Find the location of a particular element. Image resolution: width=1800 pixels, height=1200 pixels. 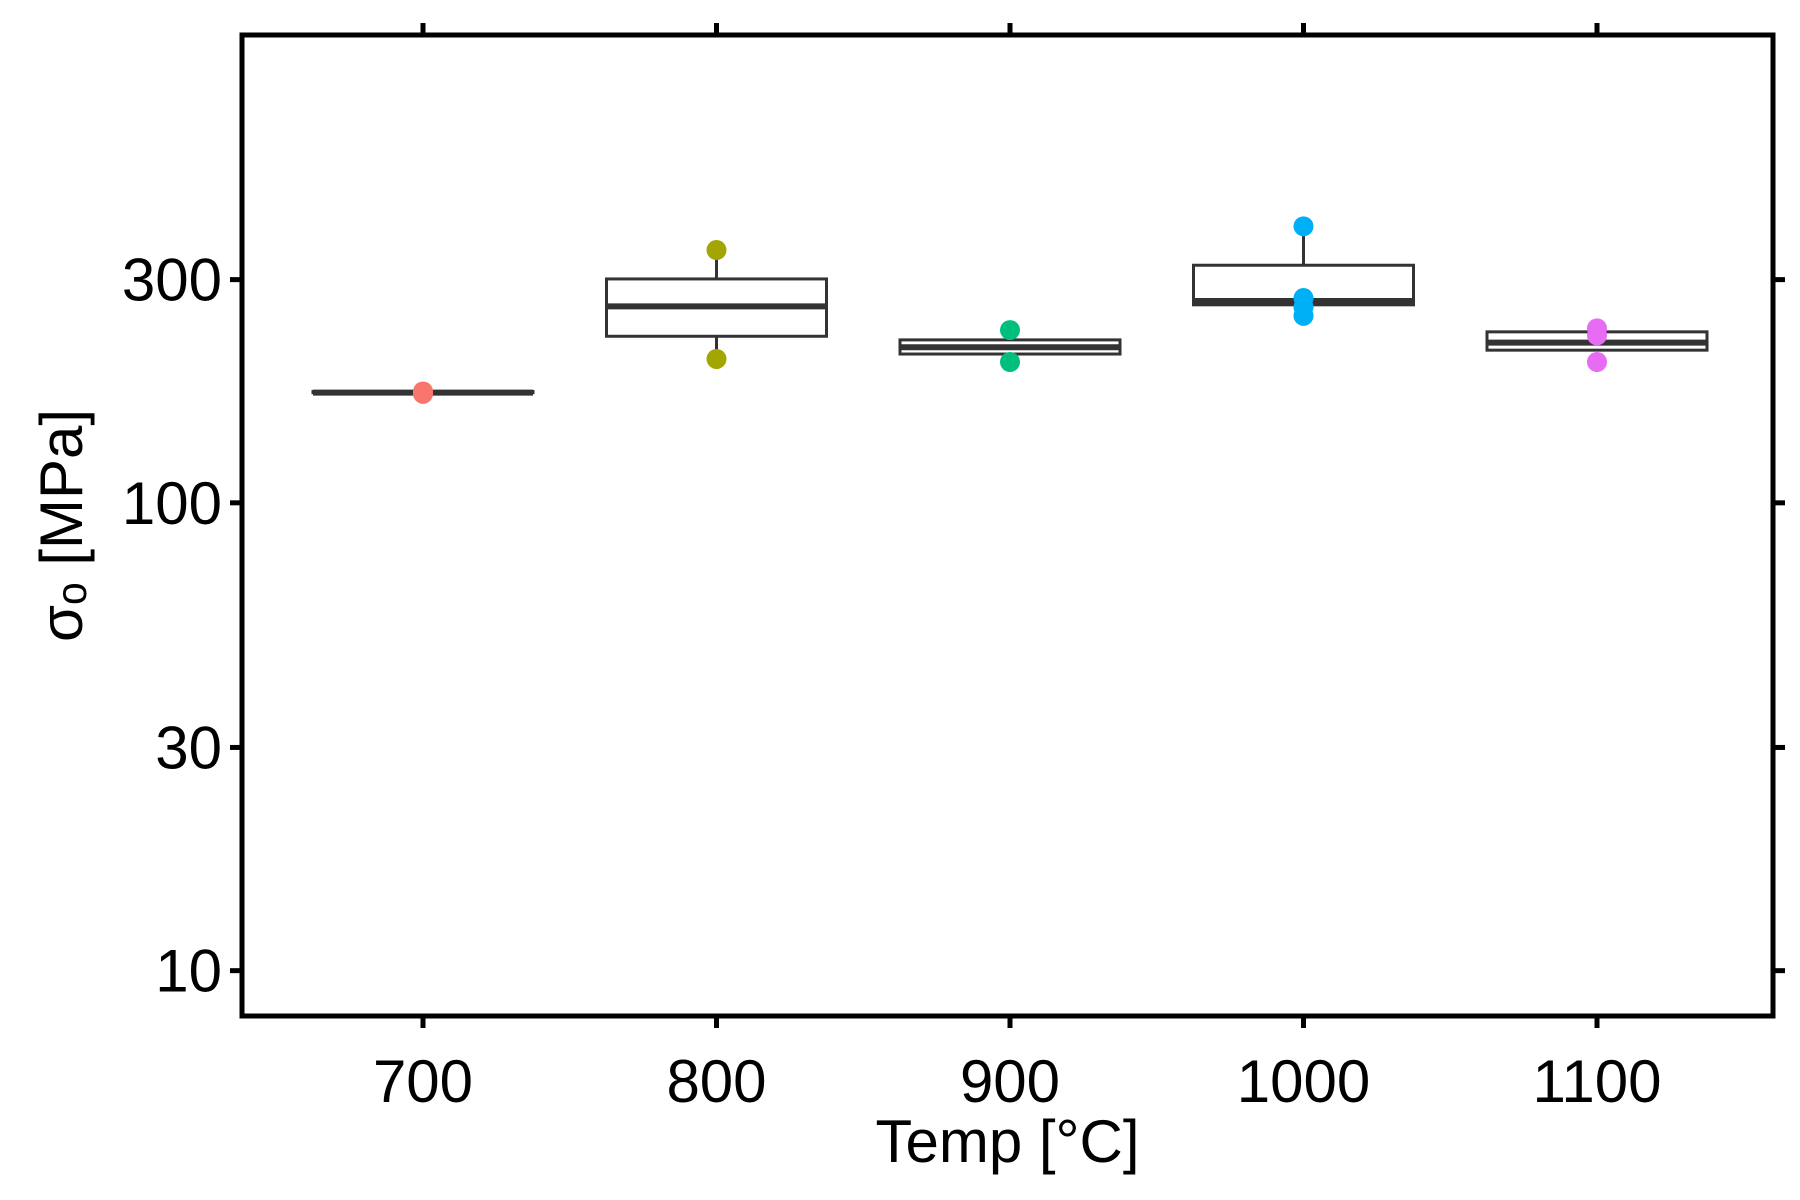

y-axis-title: σₒ [MPa] is located at coordinates (61, 525).